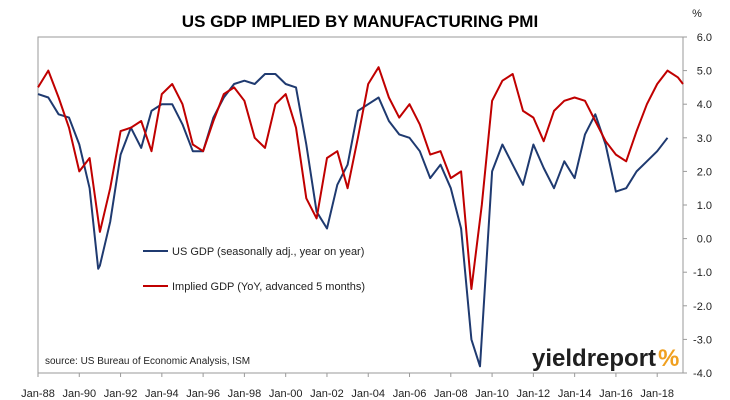 This screenshot has height=400, width=730. What do you see at coordinates (492, 394) in the screenshot?
I see `x-tick-label: Jan-10` at bounding box center [492, 394].